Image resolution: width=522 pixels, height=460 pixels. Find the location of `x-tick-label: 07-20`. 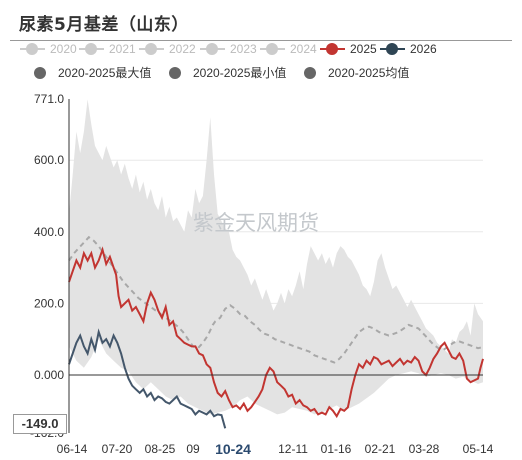

x-tick-label: 07-20 is located at coordinates (117, 449).